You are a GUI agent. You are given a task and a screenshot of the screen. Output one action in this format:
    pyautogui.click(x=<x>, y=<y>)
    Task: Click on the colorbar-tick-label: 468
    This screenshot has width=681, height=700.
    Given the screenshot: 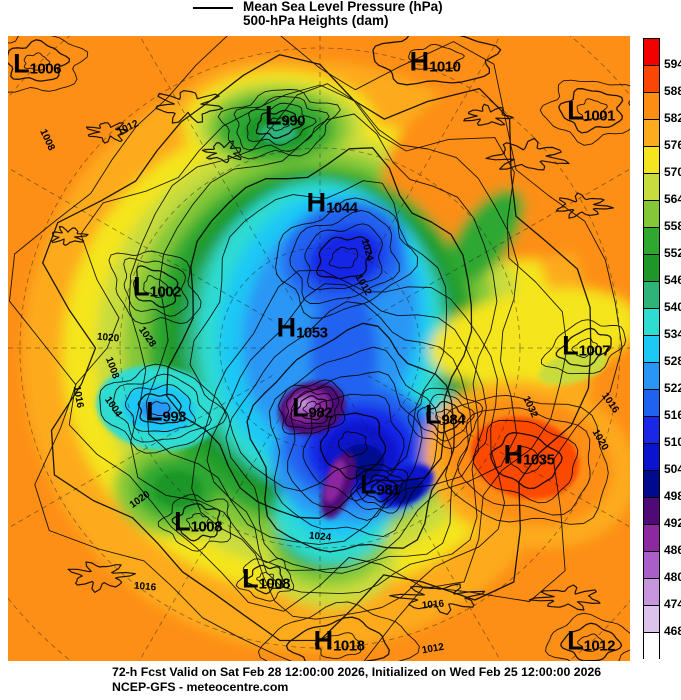 What is the action you would take?
    pyautogui.click(x=672, y=631)
    